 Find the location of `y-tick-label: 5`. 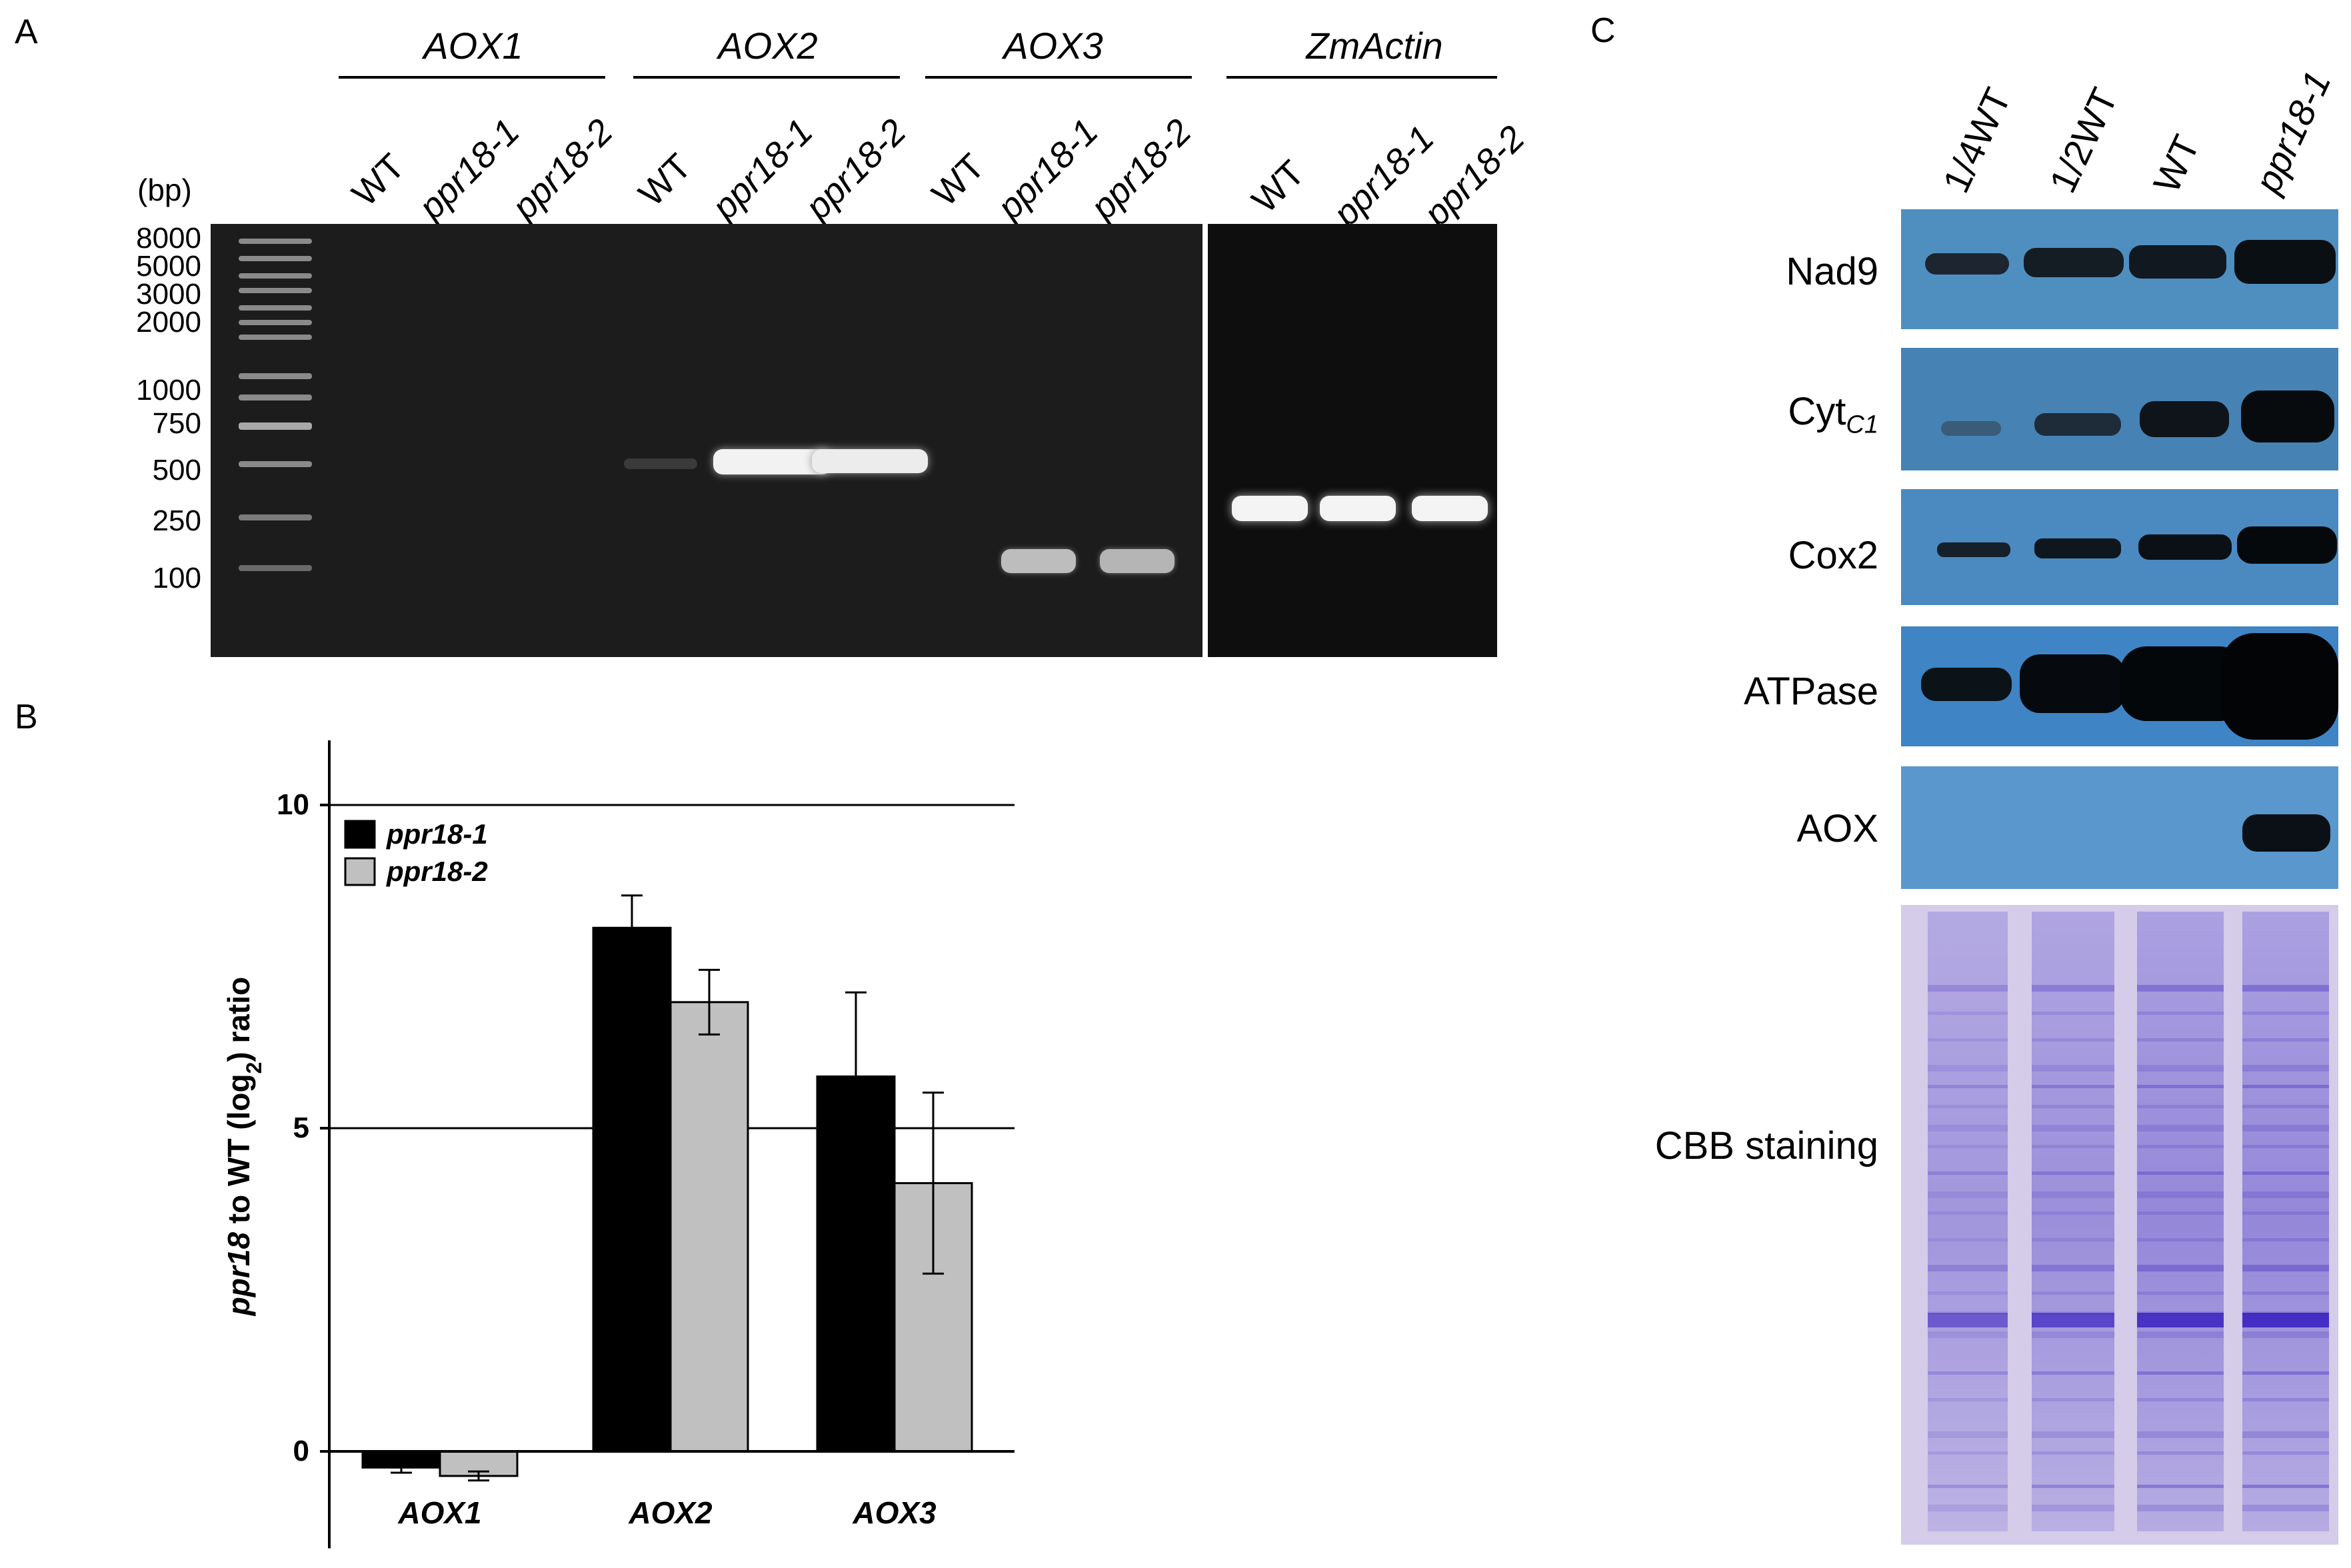

y-tick-label: 5 is located at coordinates (301, 1128).